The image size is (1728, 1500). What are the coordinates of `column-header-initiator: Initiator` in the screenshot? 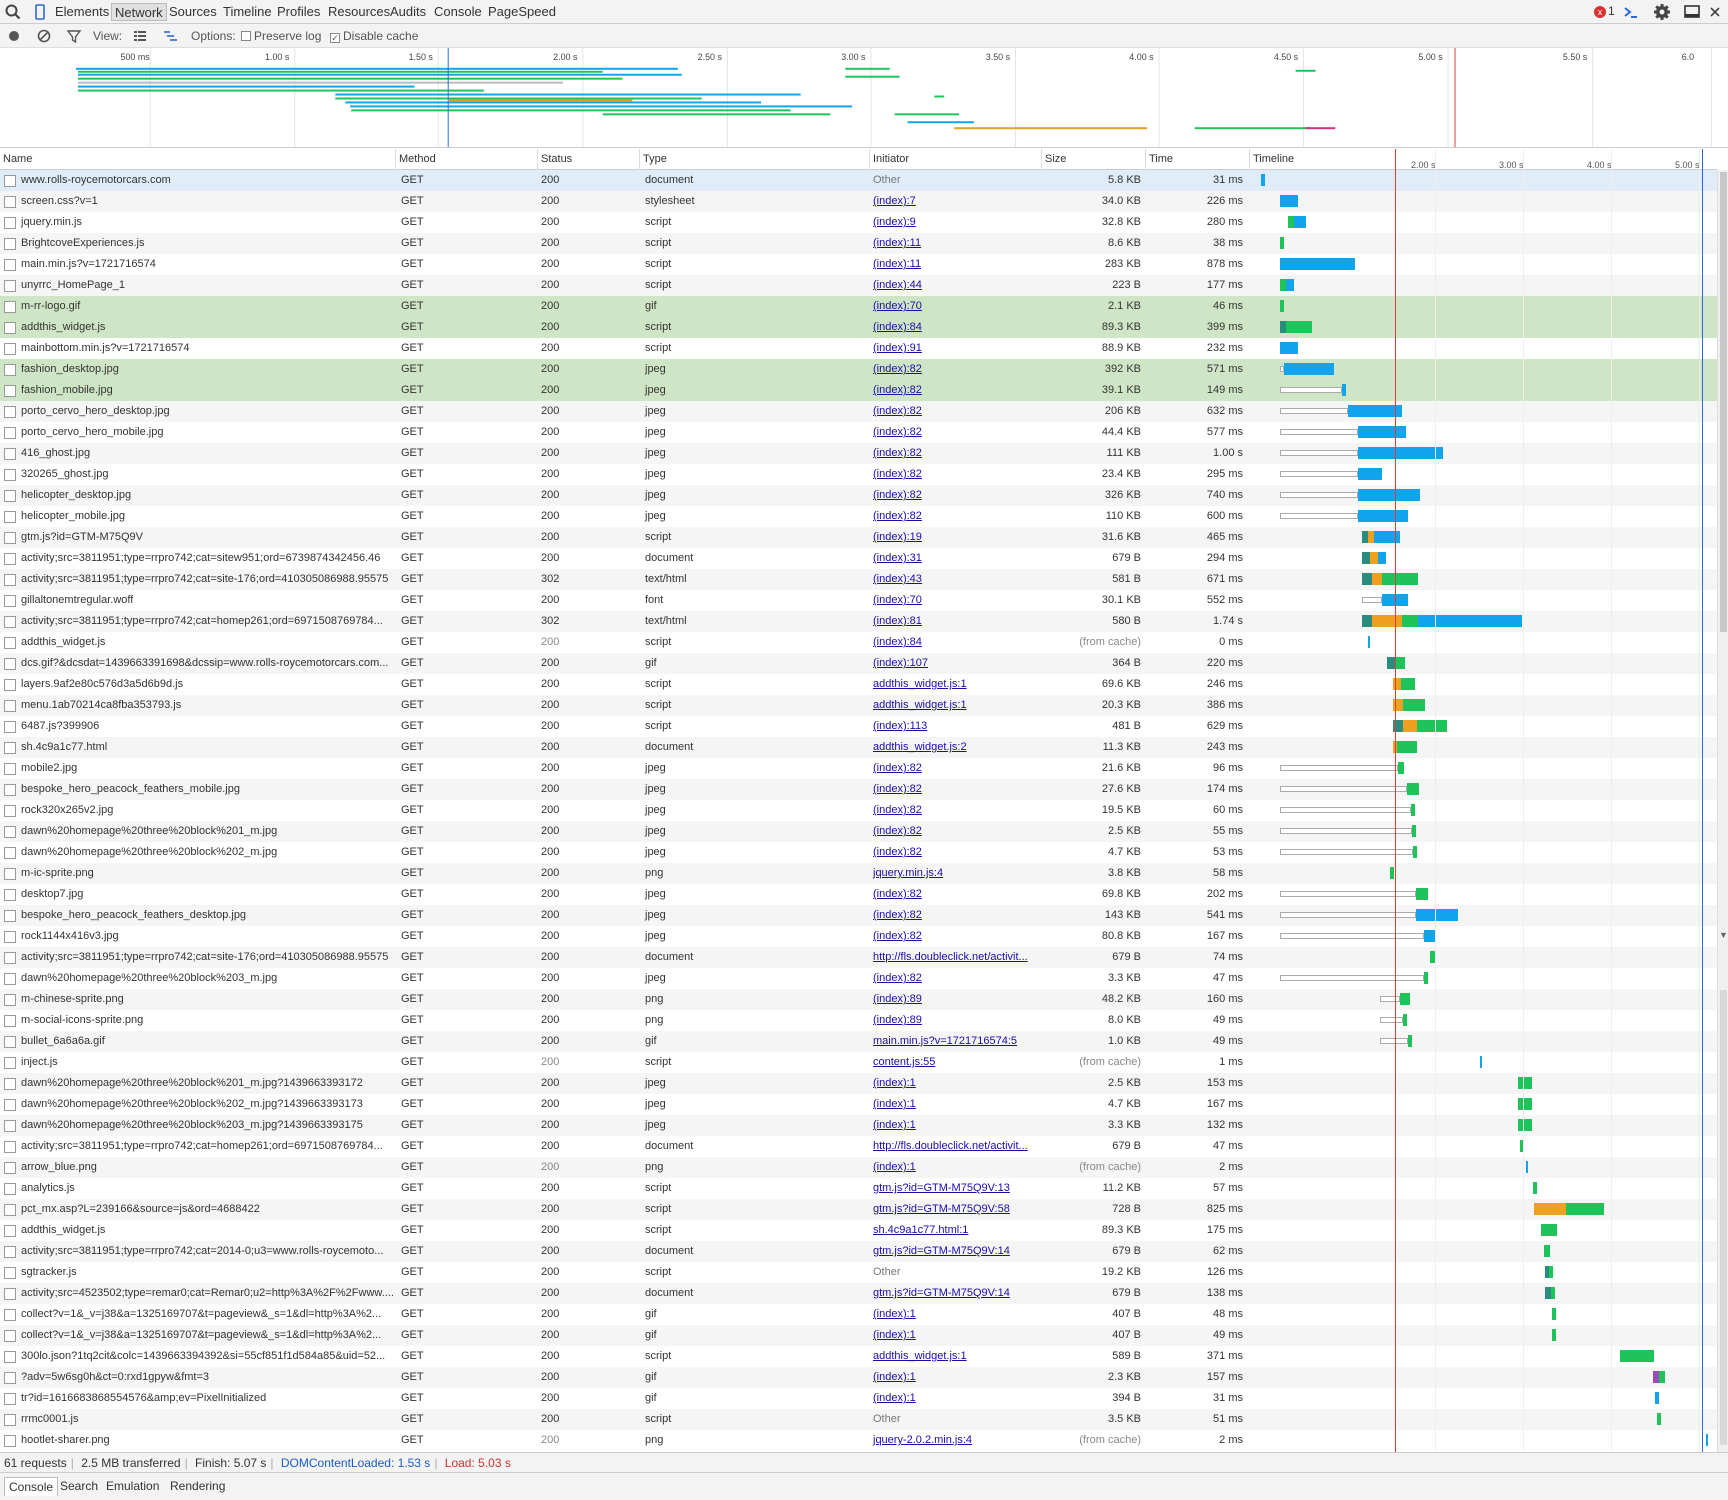 It's located at (956, 159).